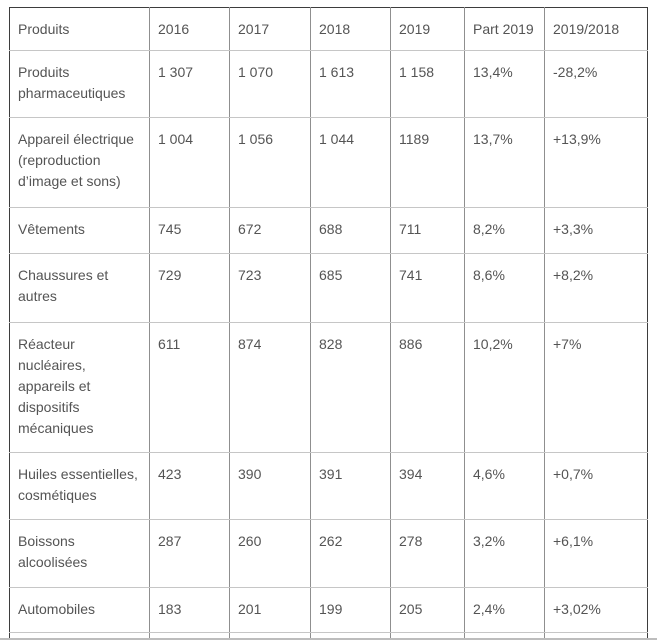 The height and width of the screenshot is (644, 657). I want to click on cell: 391, so click(350, 486).